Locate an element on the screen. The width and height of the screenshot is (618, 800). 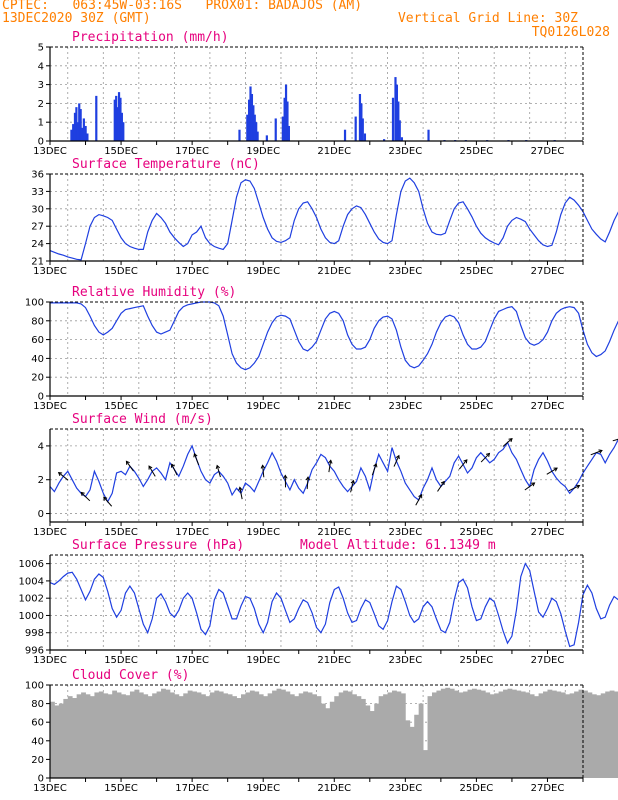
temp-xtick-label: 21DEC is located at coordinates (334, 271).